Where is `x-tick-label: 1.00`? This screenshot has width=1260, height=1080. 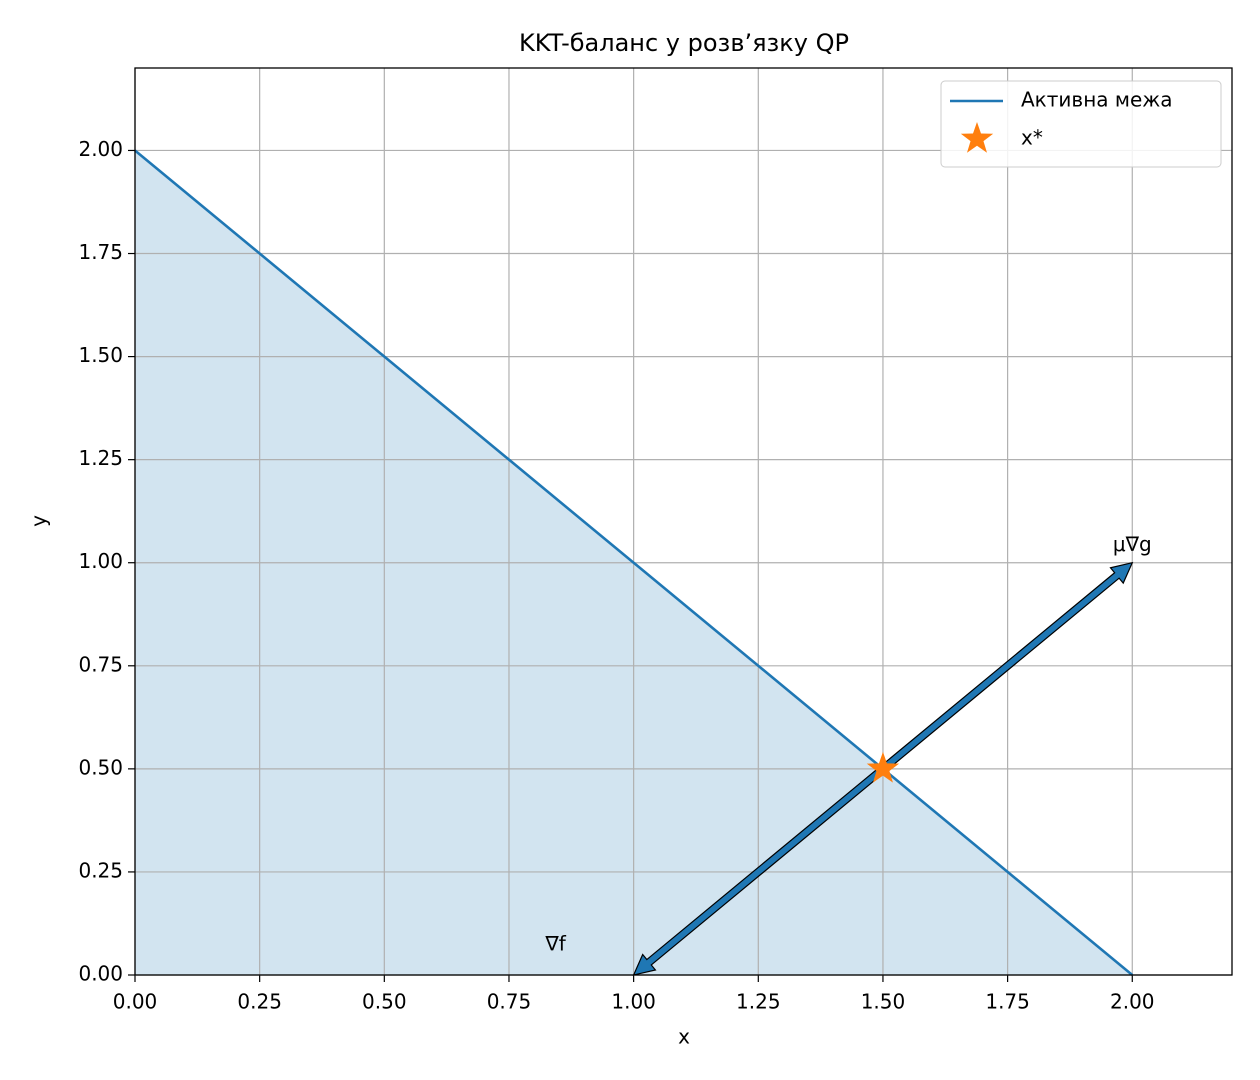 x-tick-label: 1.00 is located at coordinates (633, 1002).